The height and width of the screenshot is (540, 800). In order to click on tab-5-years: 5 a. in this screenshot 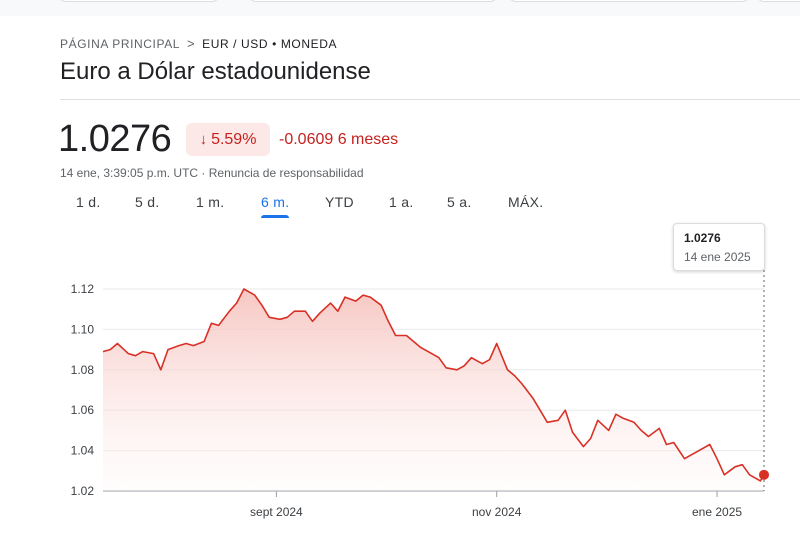, I will do `click(459, 202)`.